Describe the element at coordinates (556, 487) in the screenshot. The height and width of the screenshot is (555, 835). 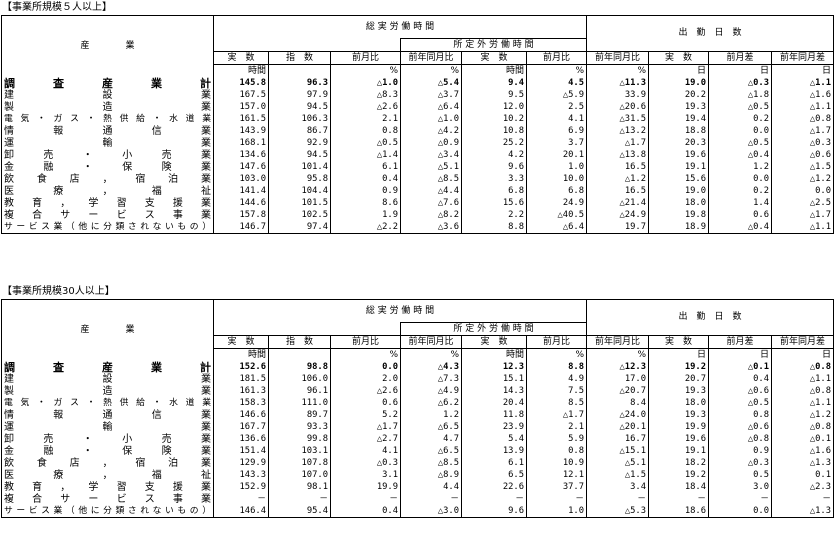
I see `value-cell: 37.7` at that location.